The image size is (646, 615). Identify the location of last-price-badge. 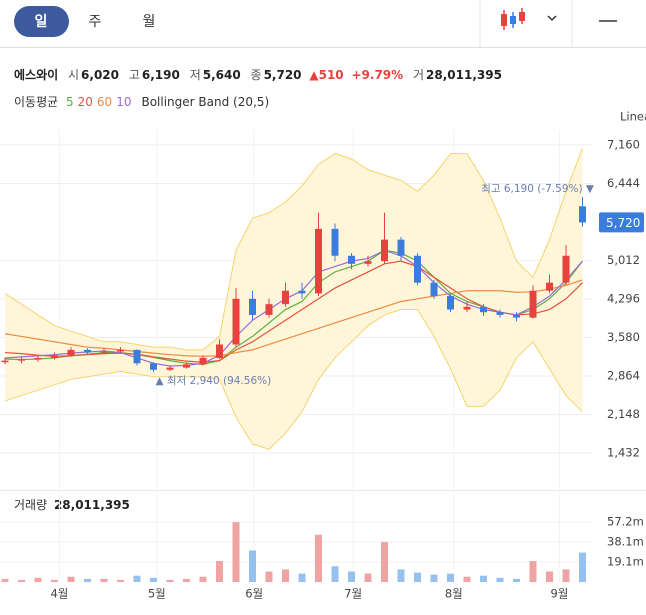
(621, 222).